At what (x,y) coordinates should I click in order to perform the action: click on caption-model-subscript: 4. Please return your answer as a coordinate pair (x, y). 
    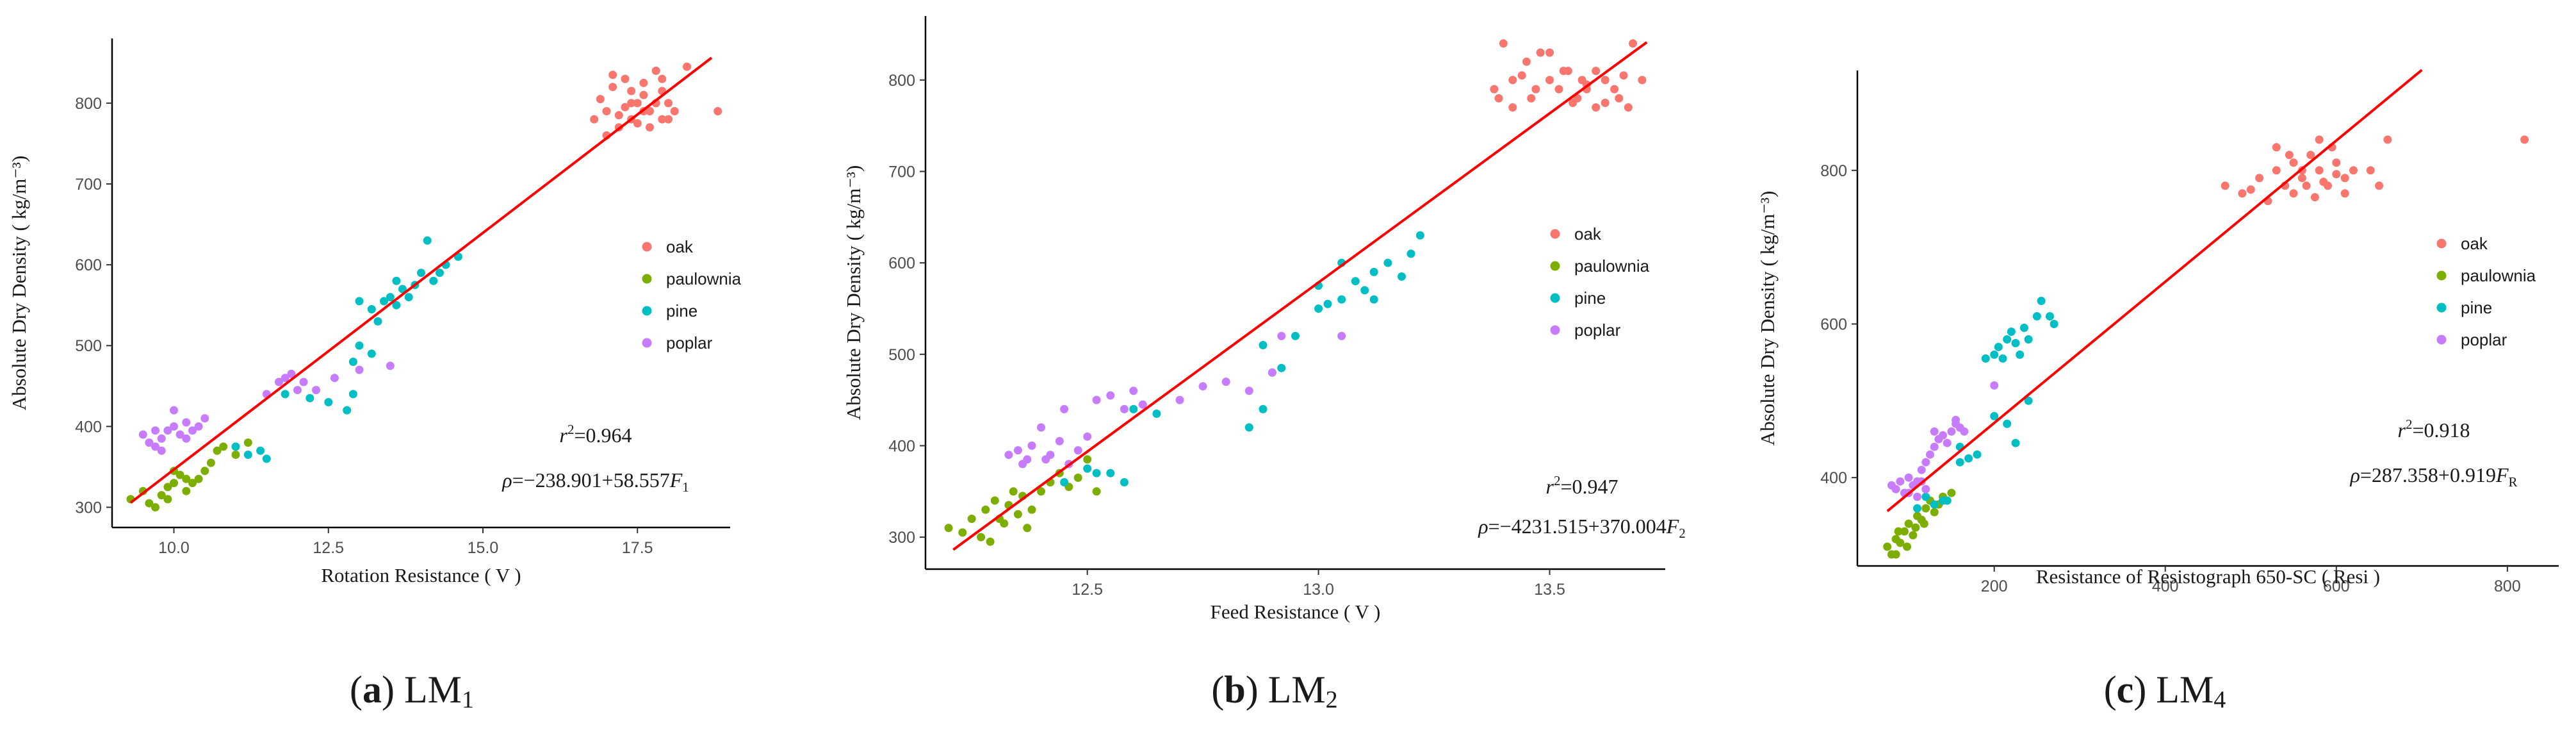
    Looking at the image, I should click on (2219, 699).